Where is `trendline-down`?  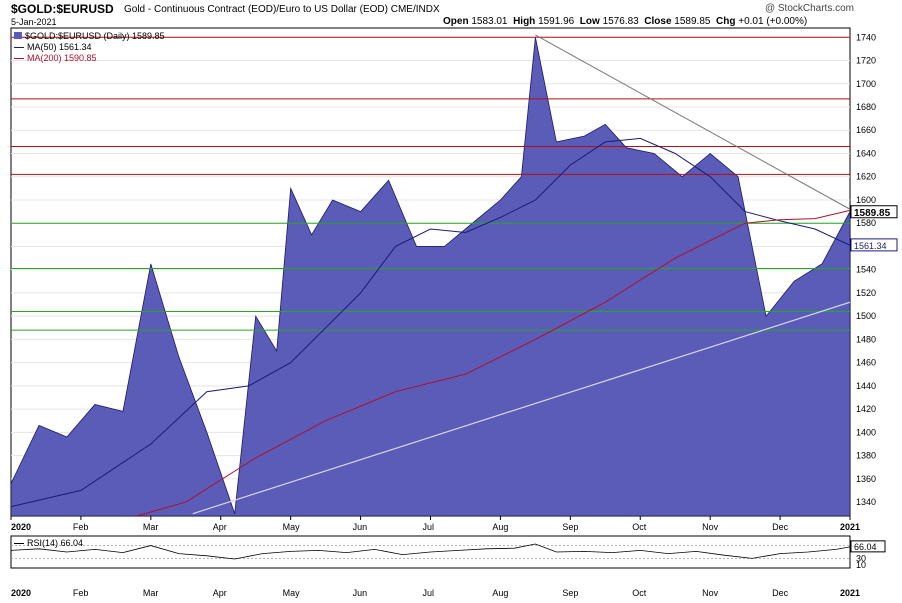 trendline-down is located at coordinates (692, 122).